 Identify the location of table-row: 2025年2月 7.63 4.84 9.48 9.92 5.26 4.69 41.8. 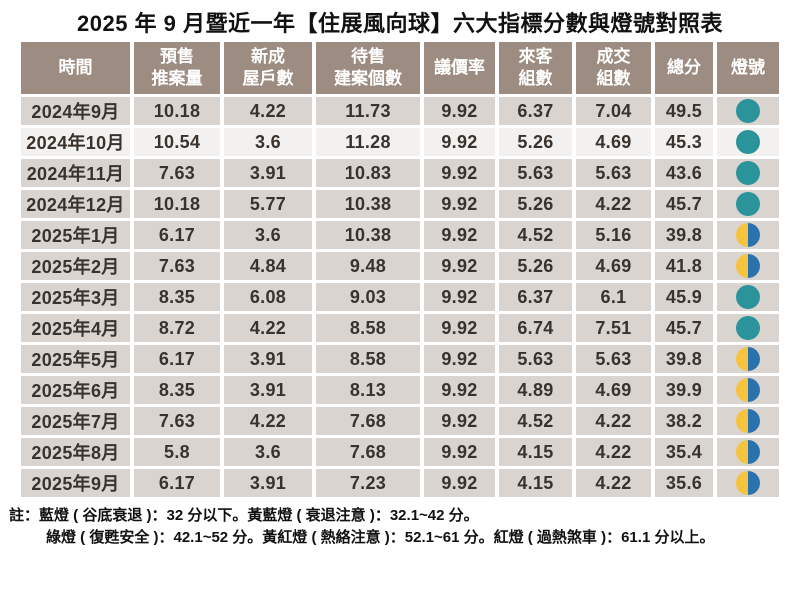
(400, 266).